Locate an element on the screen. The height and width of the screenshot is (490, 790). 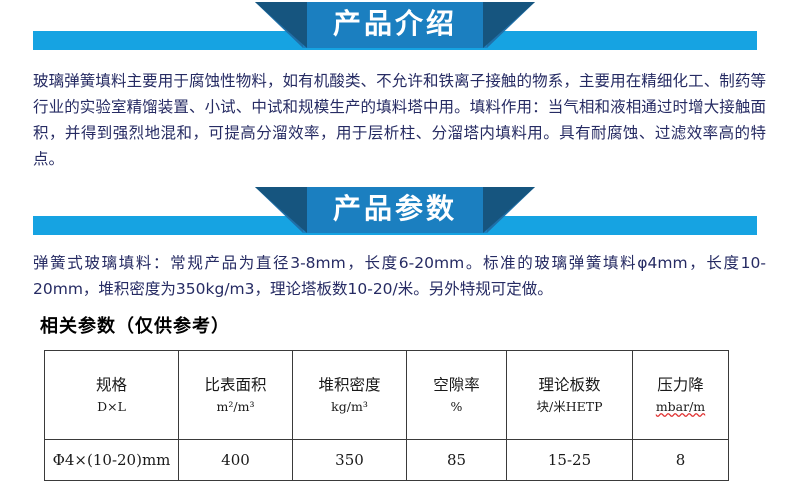
banner-ribbon: 产品参数 is located at coordinates (395, 210).